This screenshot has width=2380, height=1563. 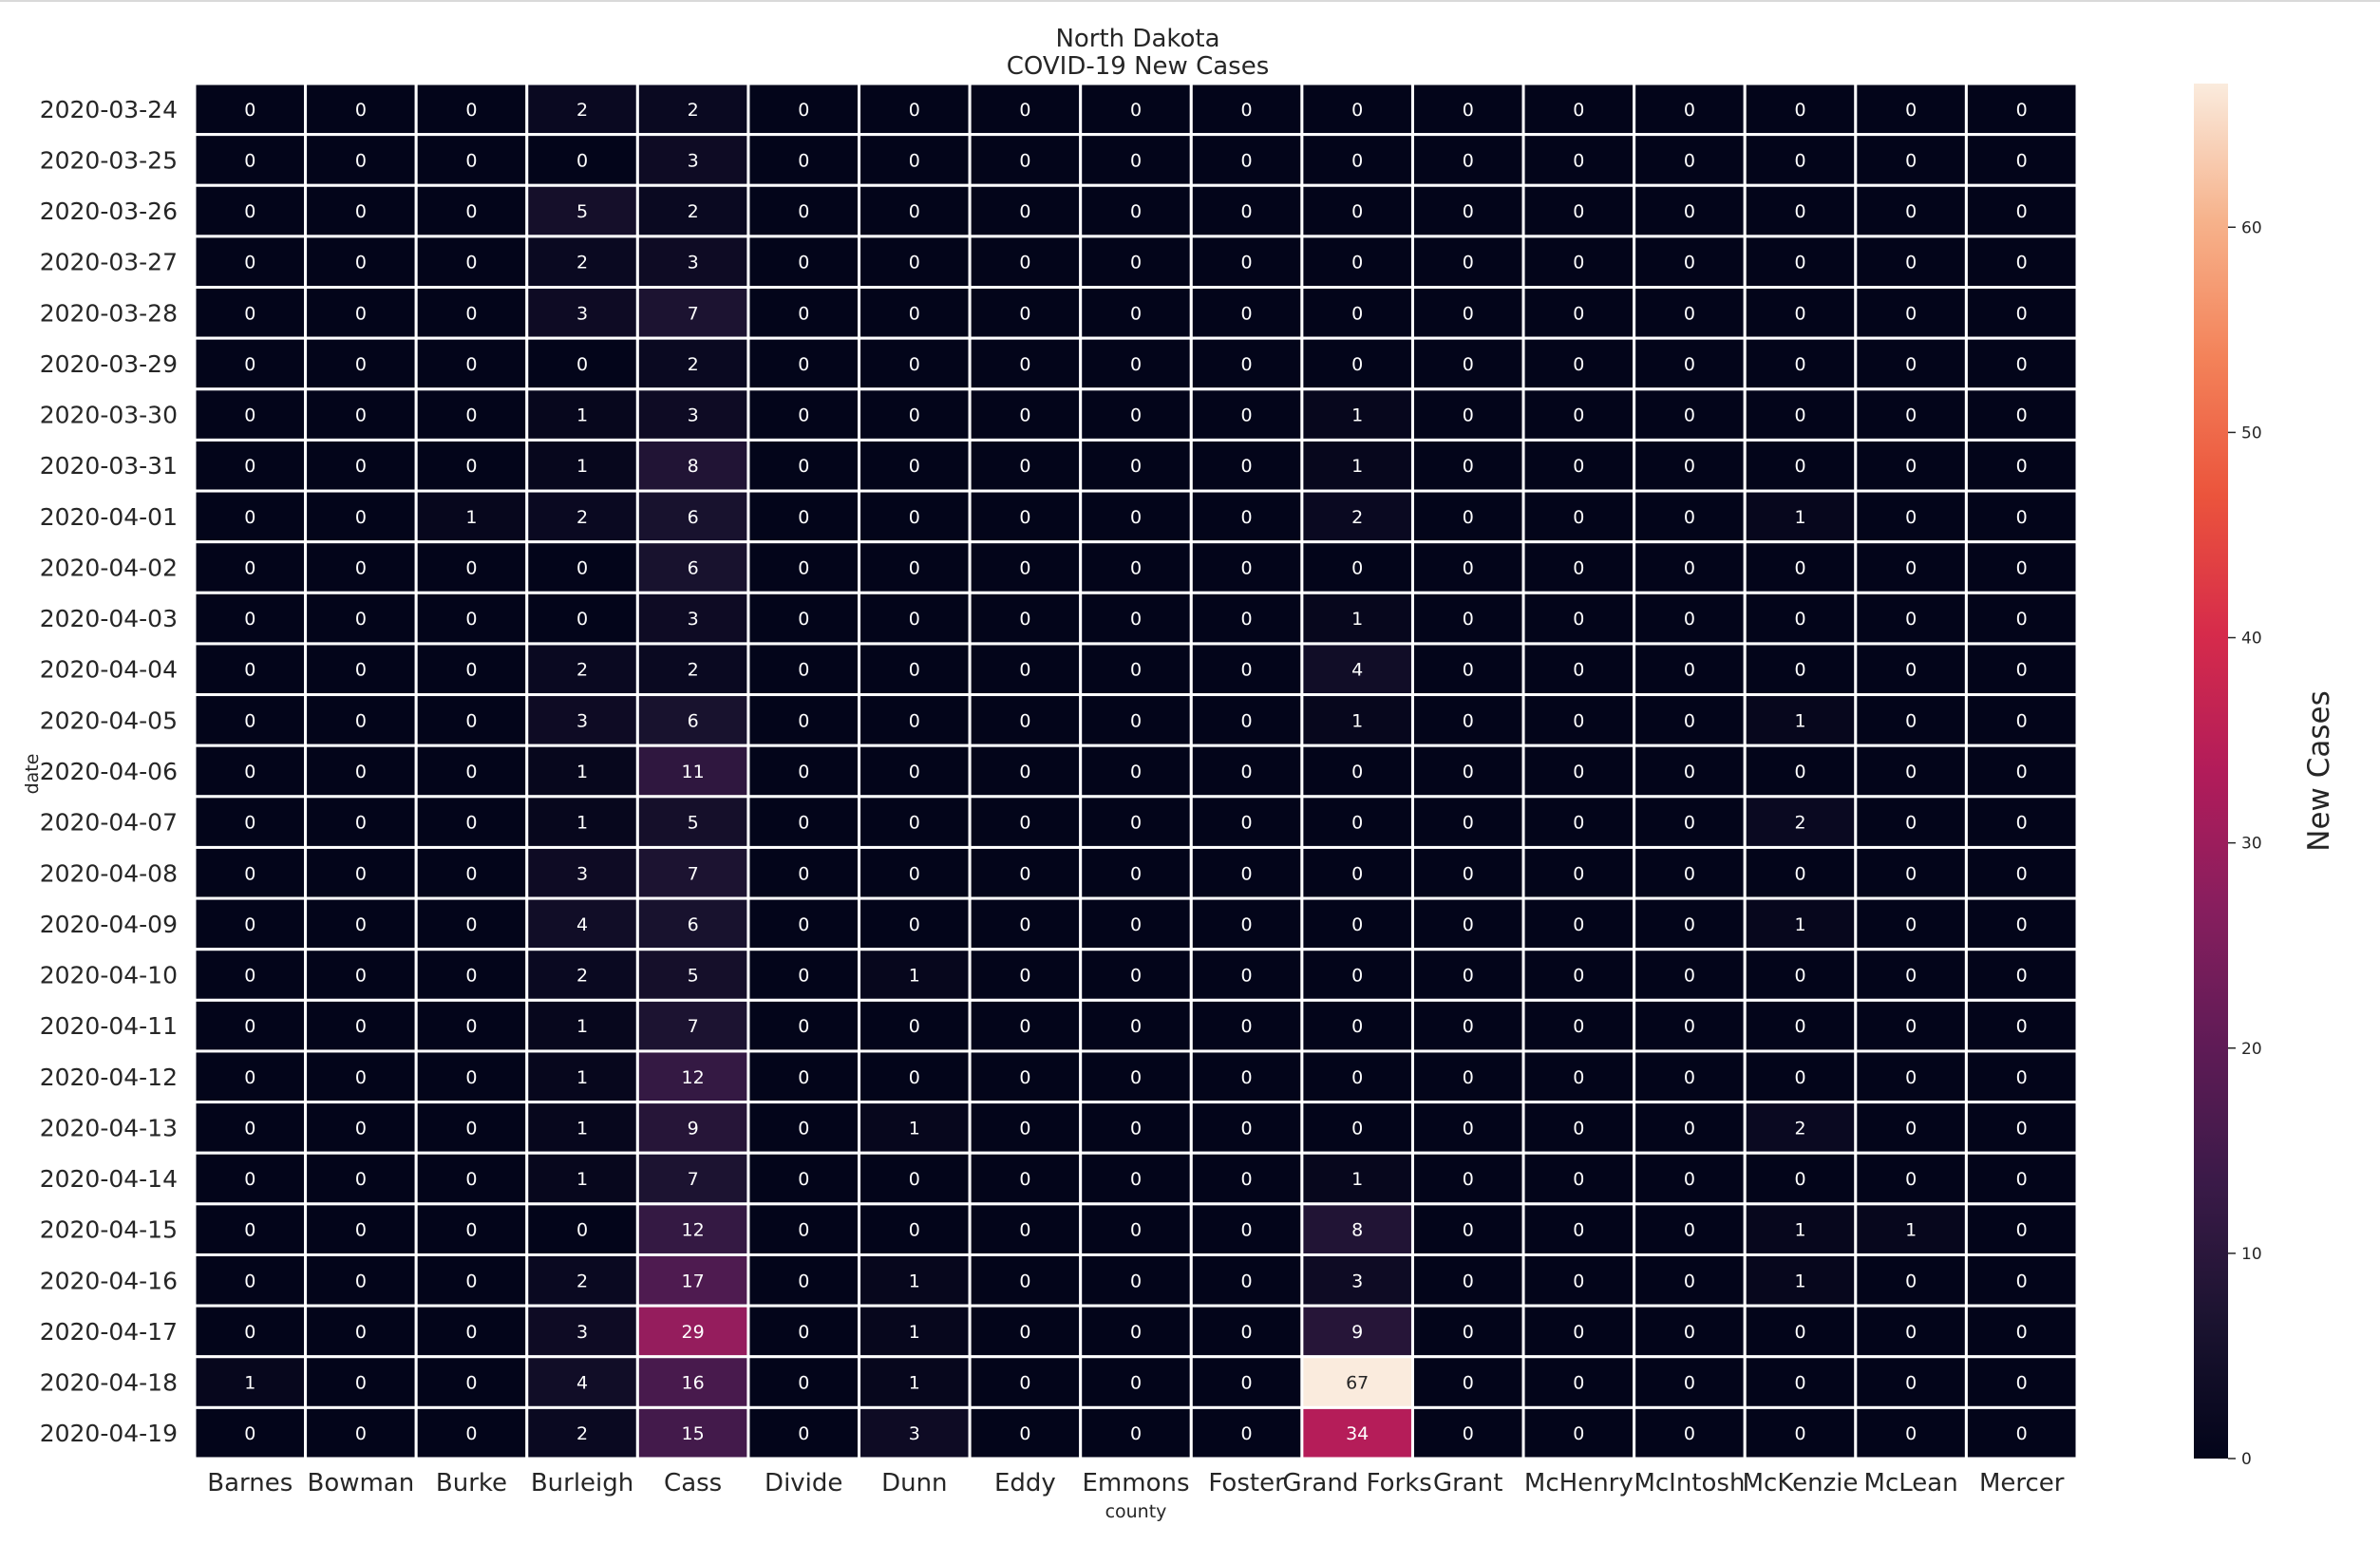 I want to click on cell-value-label: 1, so click(x=1799, y=1230).